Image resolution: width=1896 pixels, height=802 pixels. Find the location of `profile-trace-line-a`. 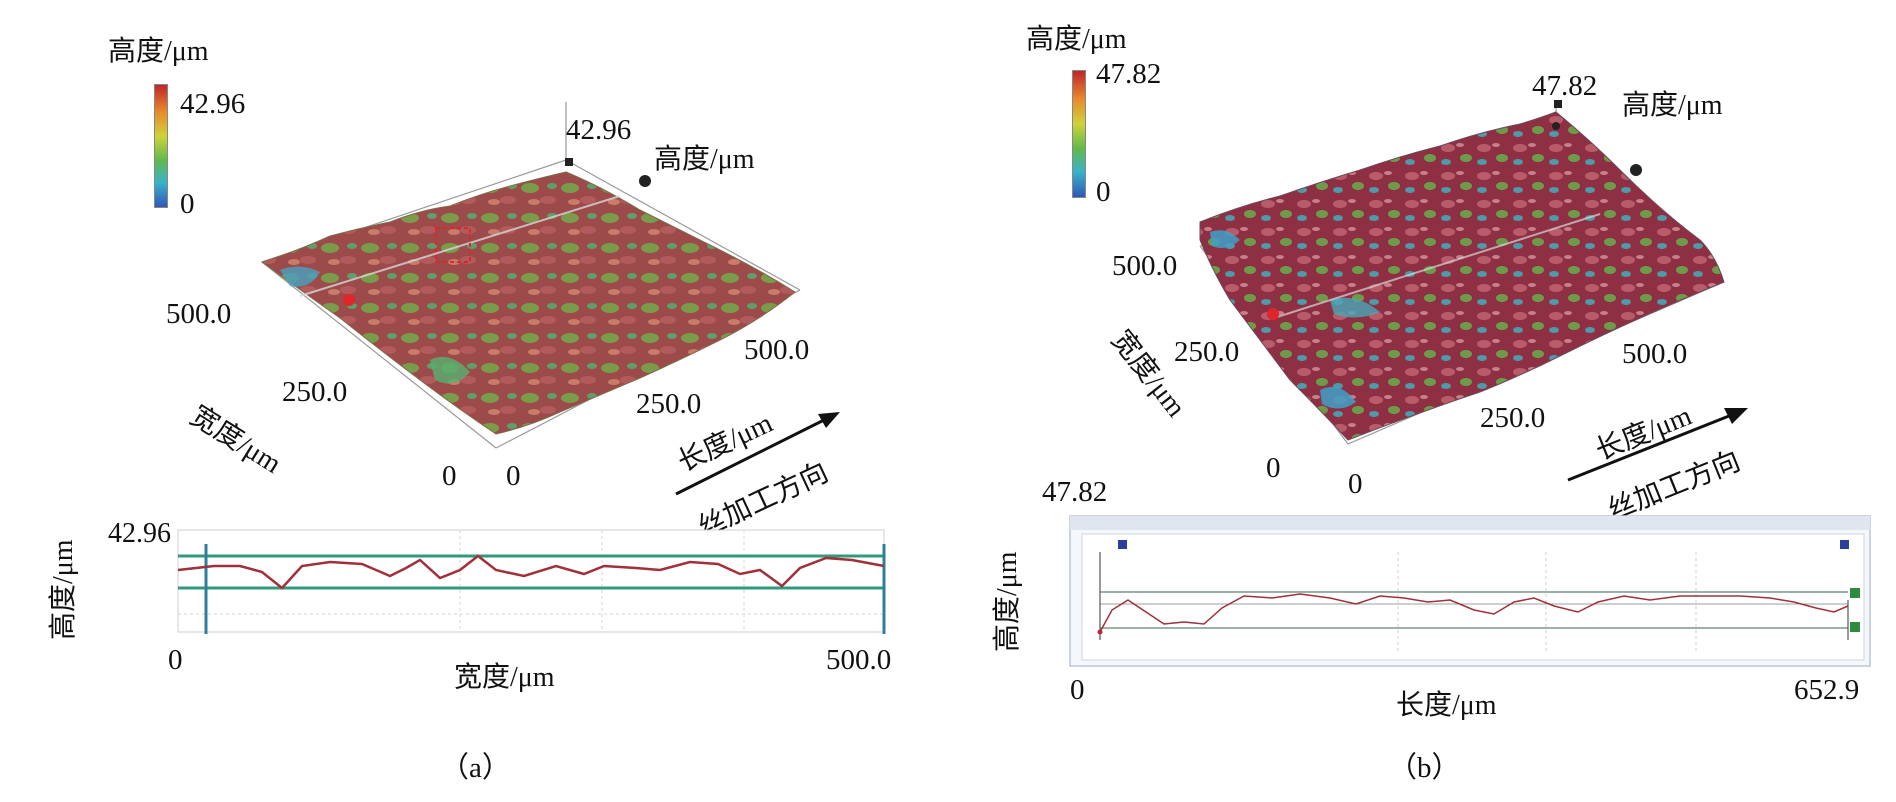

profile-trace-line-a is located at coordinates (460, 246).